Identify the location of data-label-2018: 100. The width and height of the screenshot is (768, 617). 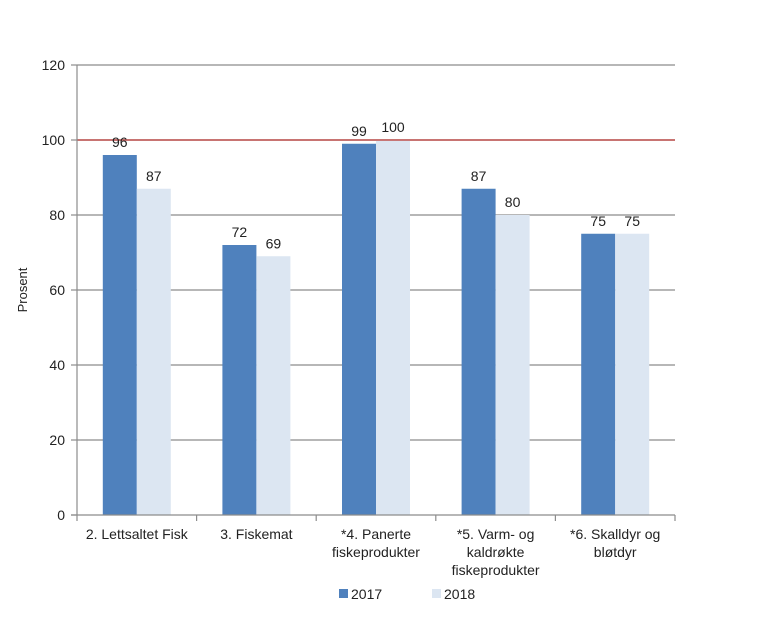
(393, 127).